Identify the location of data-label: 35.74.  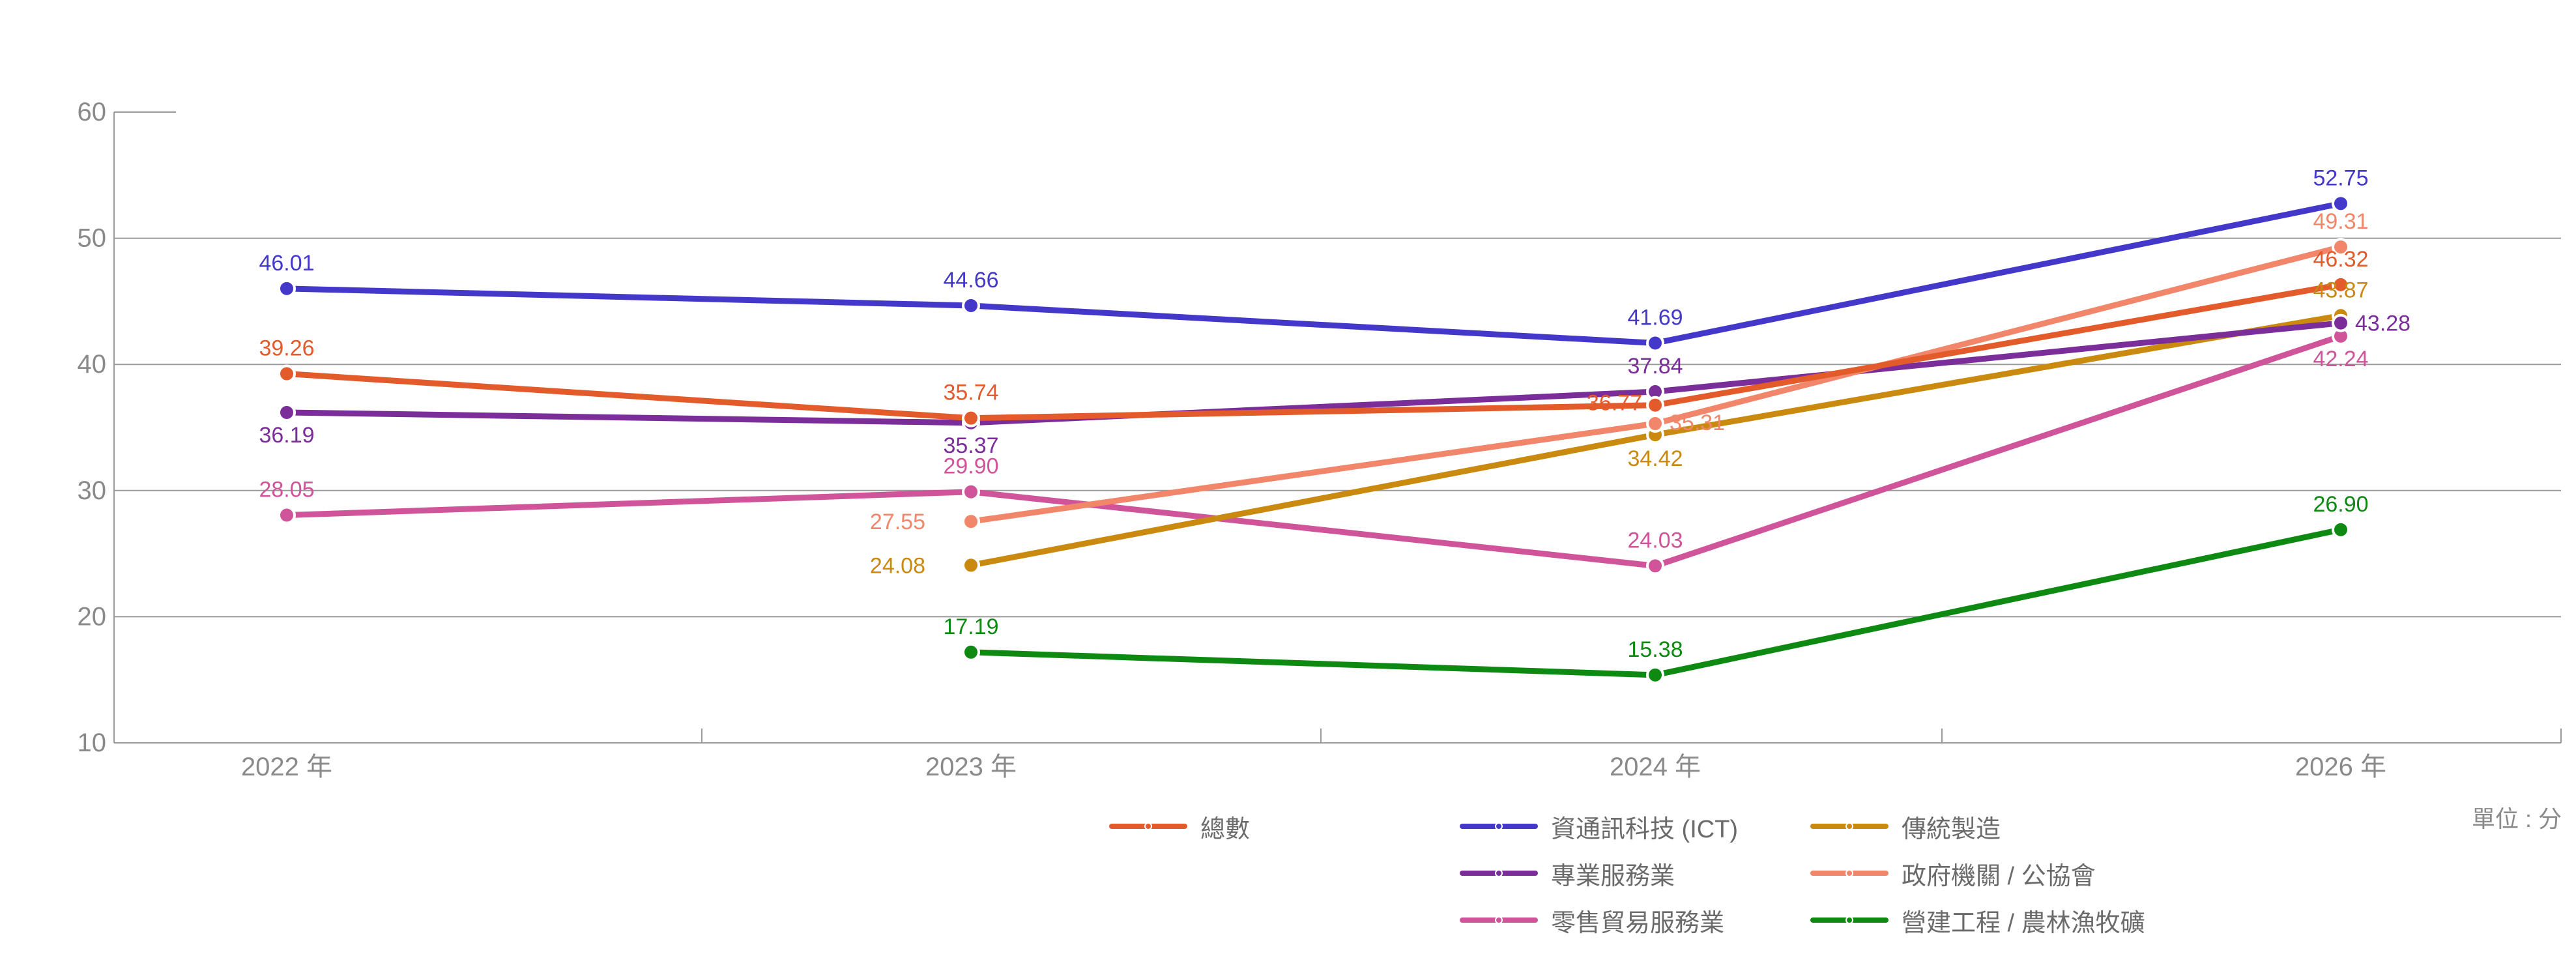
(971, 393).